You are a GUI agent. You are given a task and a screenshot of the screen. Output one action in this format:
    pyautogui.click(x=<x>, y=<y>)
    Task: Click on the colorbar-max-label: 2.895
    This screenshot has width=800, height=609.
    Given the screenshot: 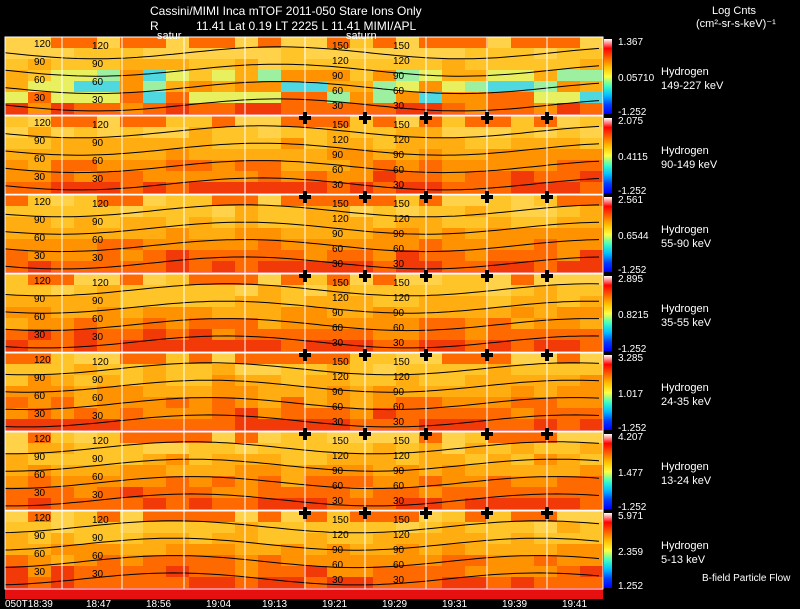 What is the action you would take?
    pyautogui.click(x=630, y=279)
    